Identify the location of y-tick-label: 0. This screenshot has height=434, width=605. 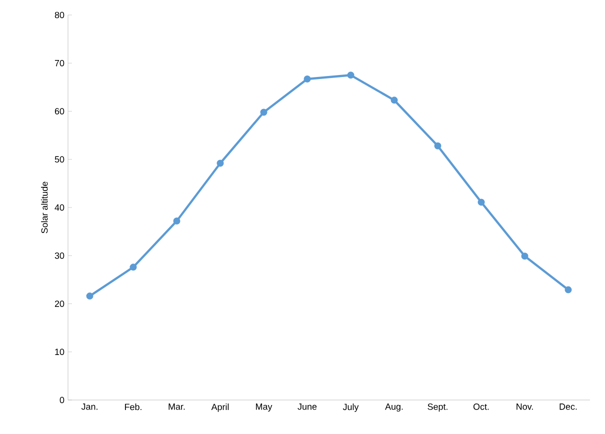
(62, 400).